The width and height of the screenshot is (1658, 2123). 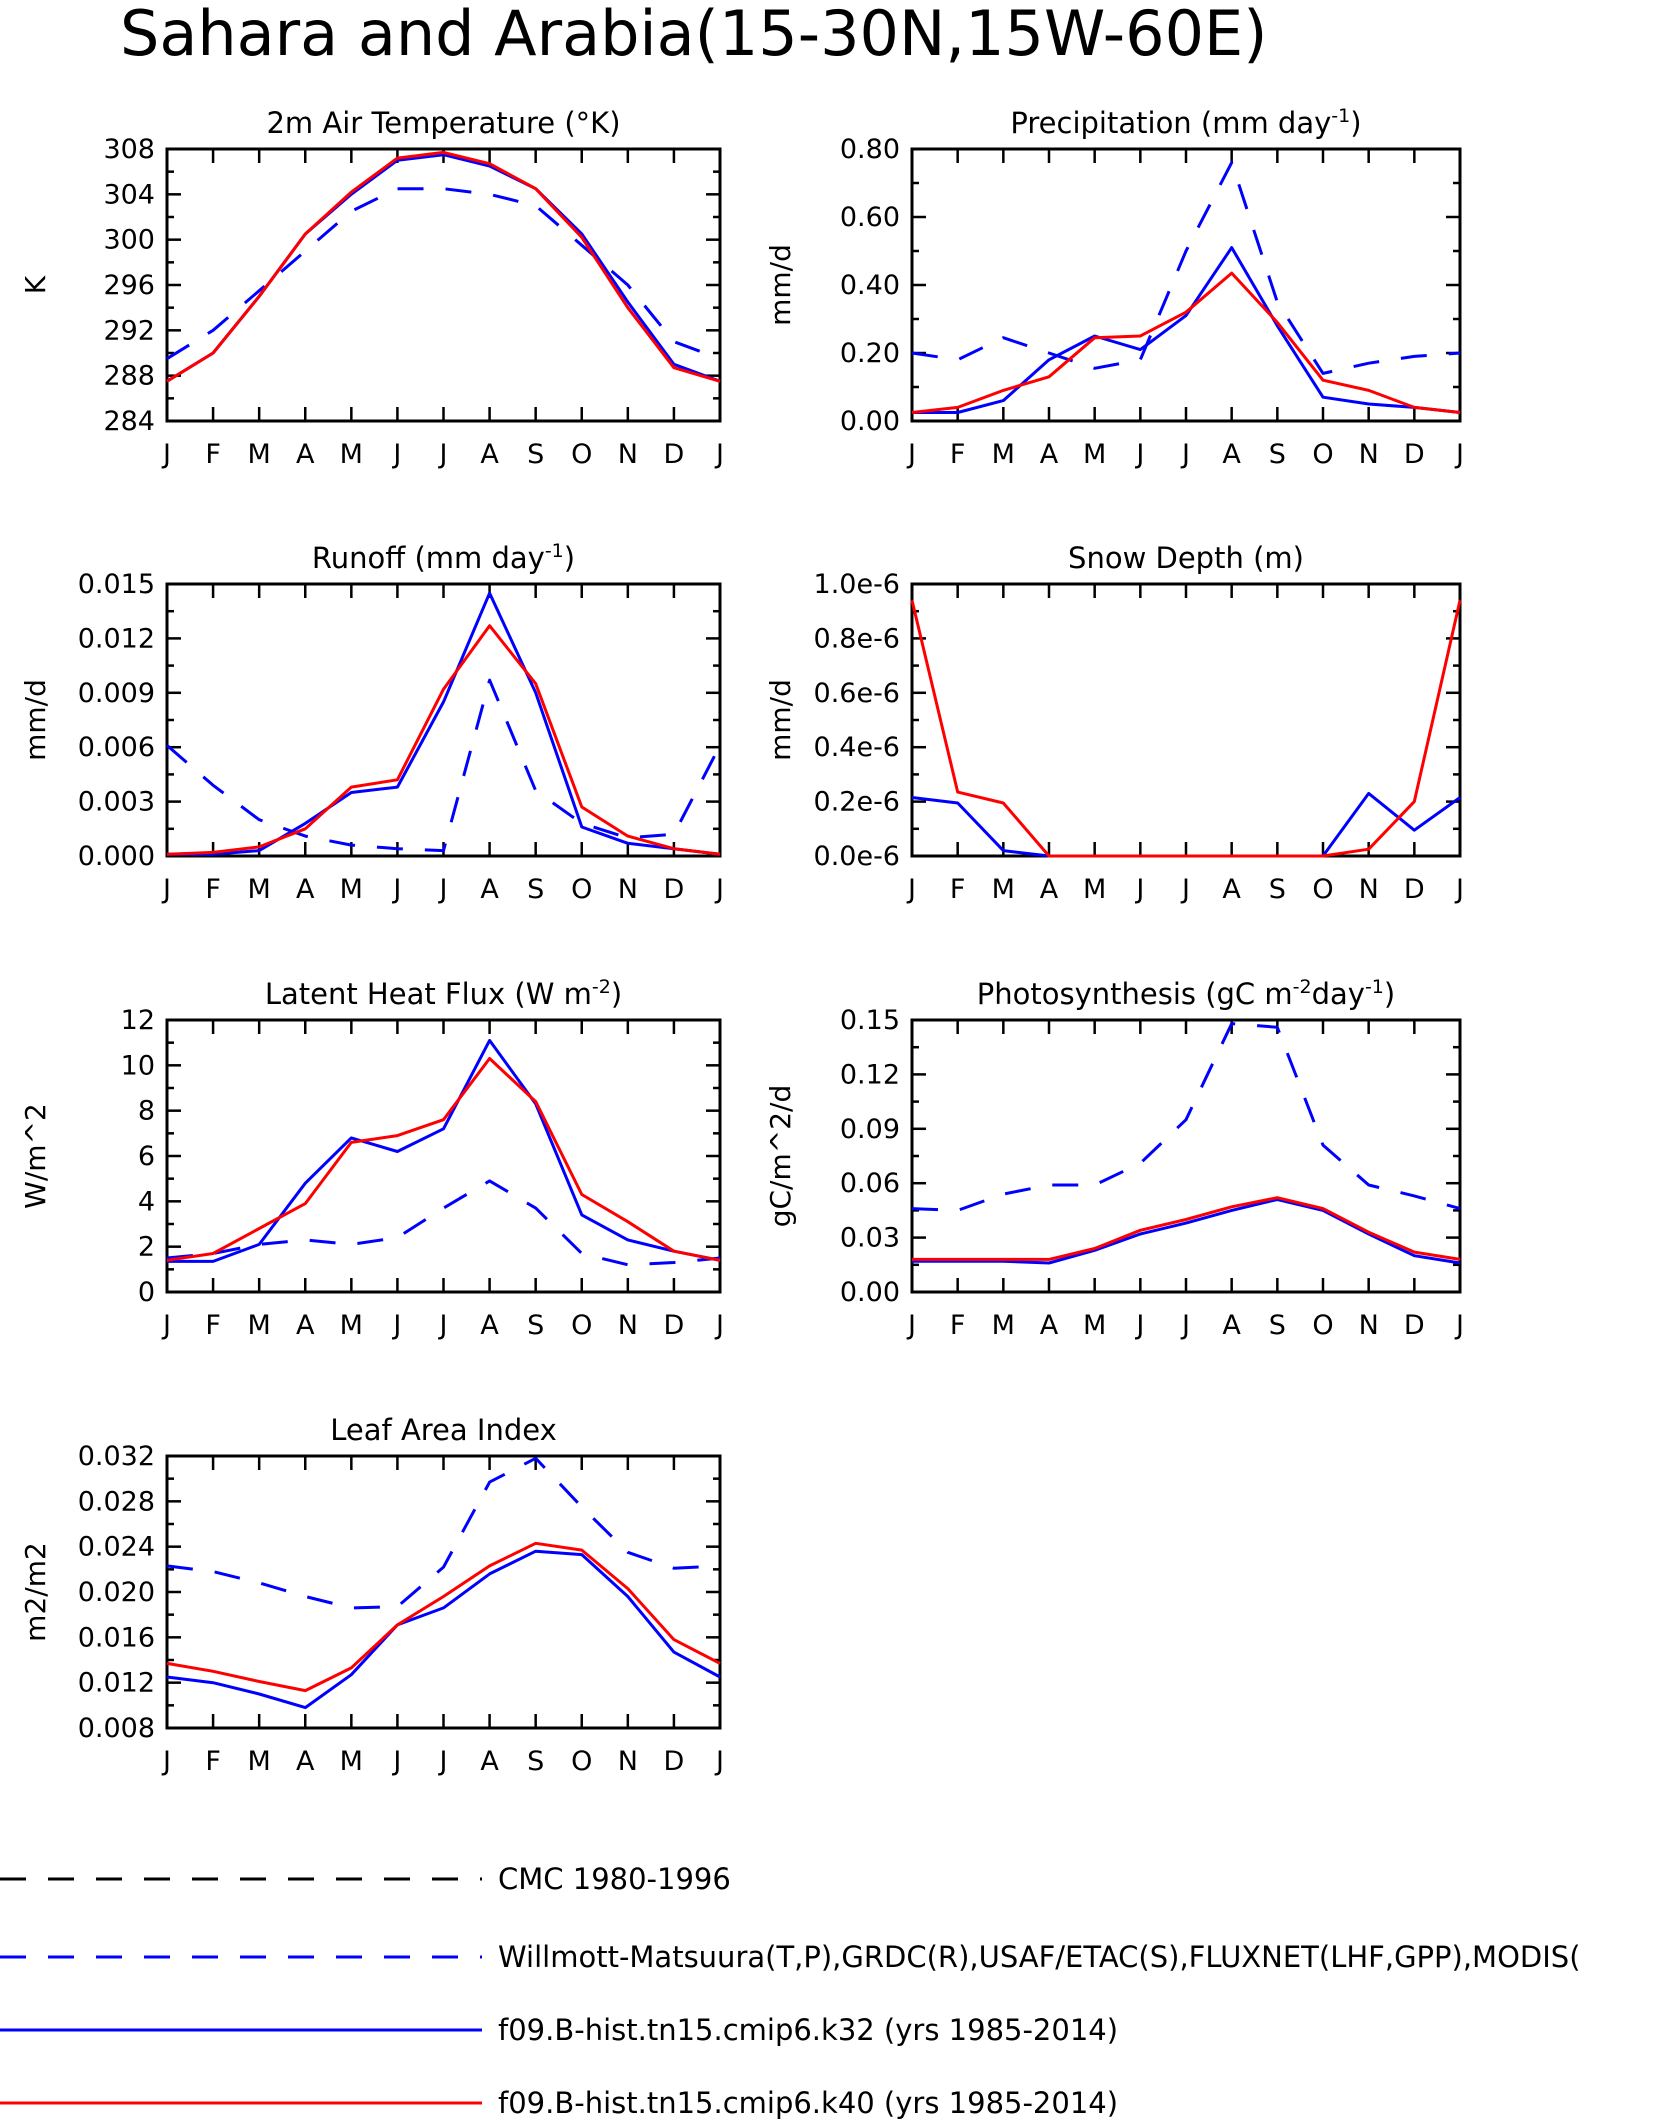 What do you see at coordinates (428, 994) in the screenshot?
I see `panel-title-text: Latent Heat Flux (W m` at bounding box center [428, 994].